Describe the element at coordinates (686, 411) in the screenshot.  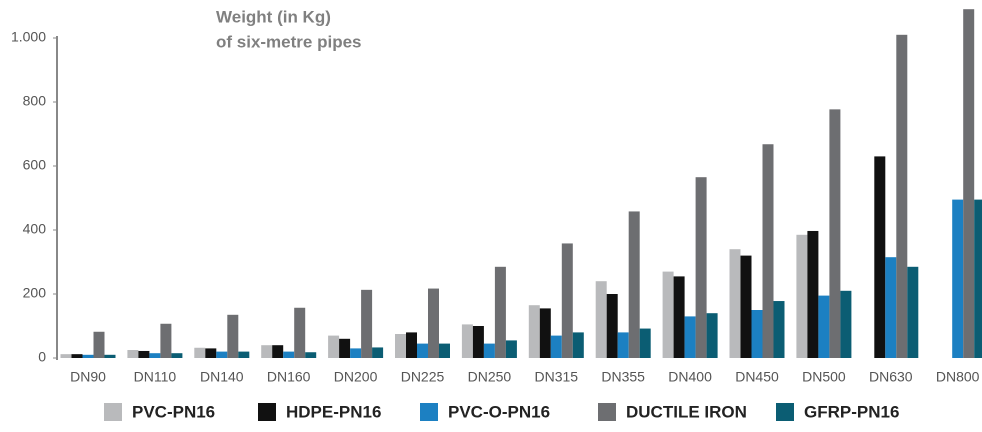
I see `legend-label: DUCTILE IRON` at that location.